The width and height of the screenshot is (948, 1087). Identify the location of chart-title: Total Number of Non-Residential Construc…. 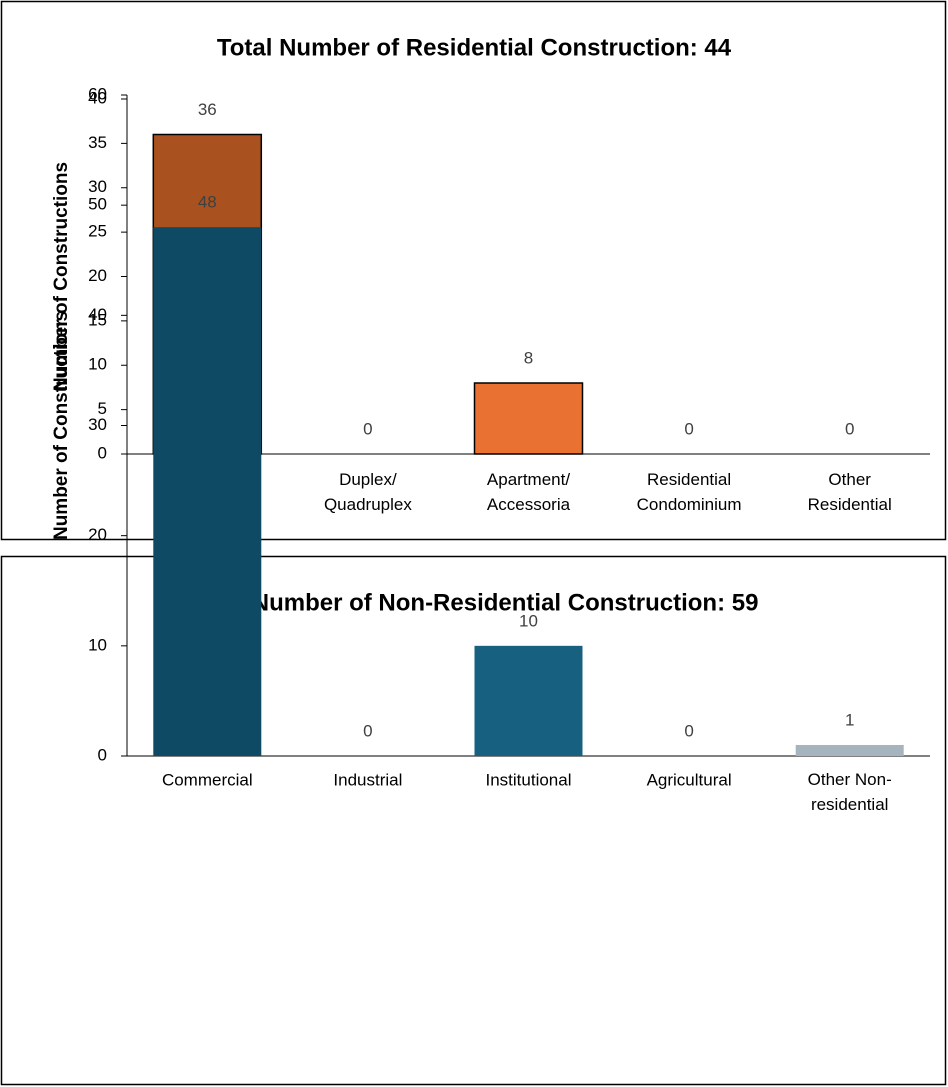
(474, 602).